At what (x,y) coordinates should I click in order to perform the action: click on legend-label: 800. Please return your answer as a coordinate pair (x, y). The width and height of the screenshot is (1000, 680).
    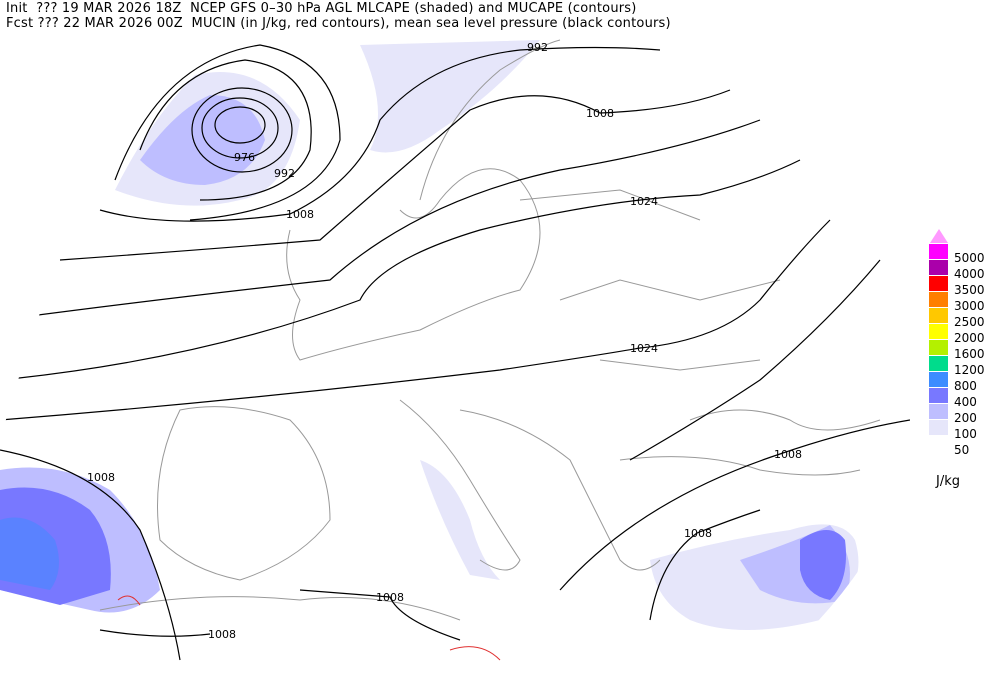
    Looking at the image, I should click on (965, 386).